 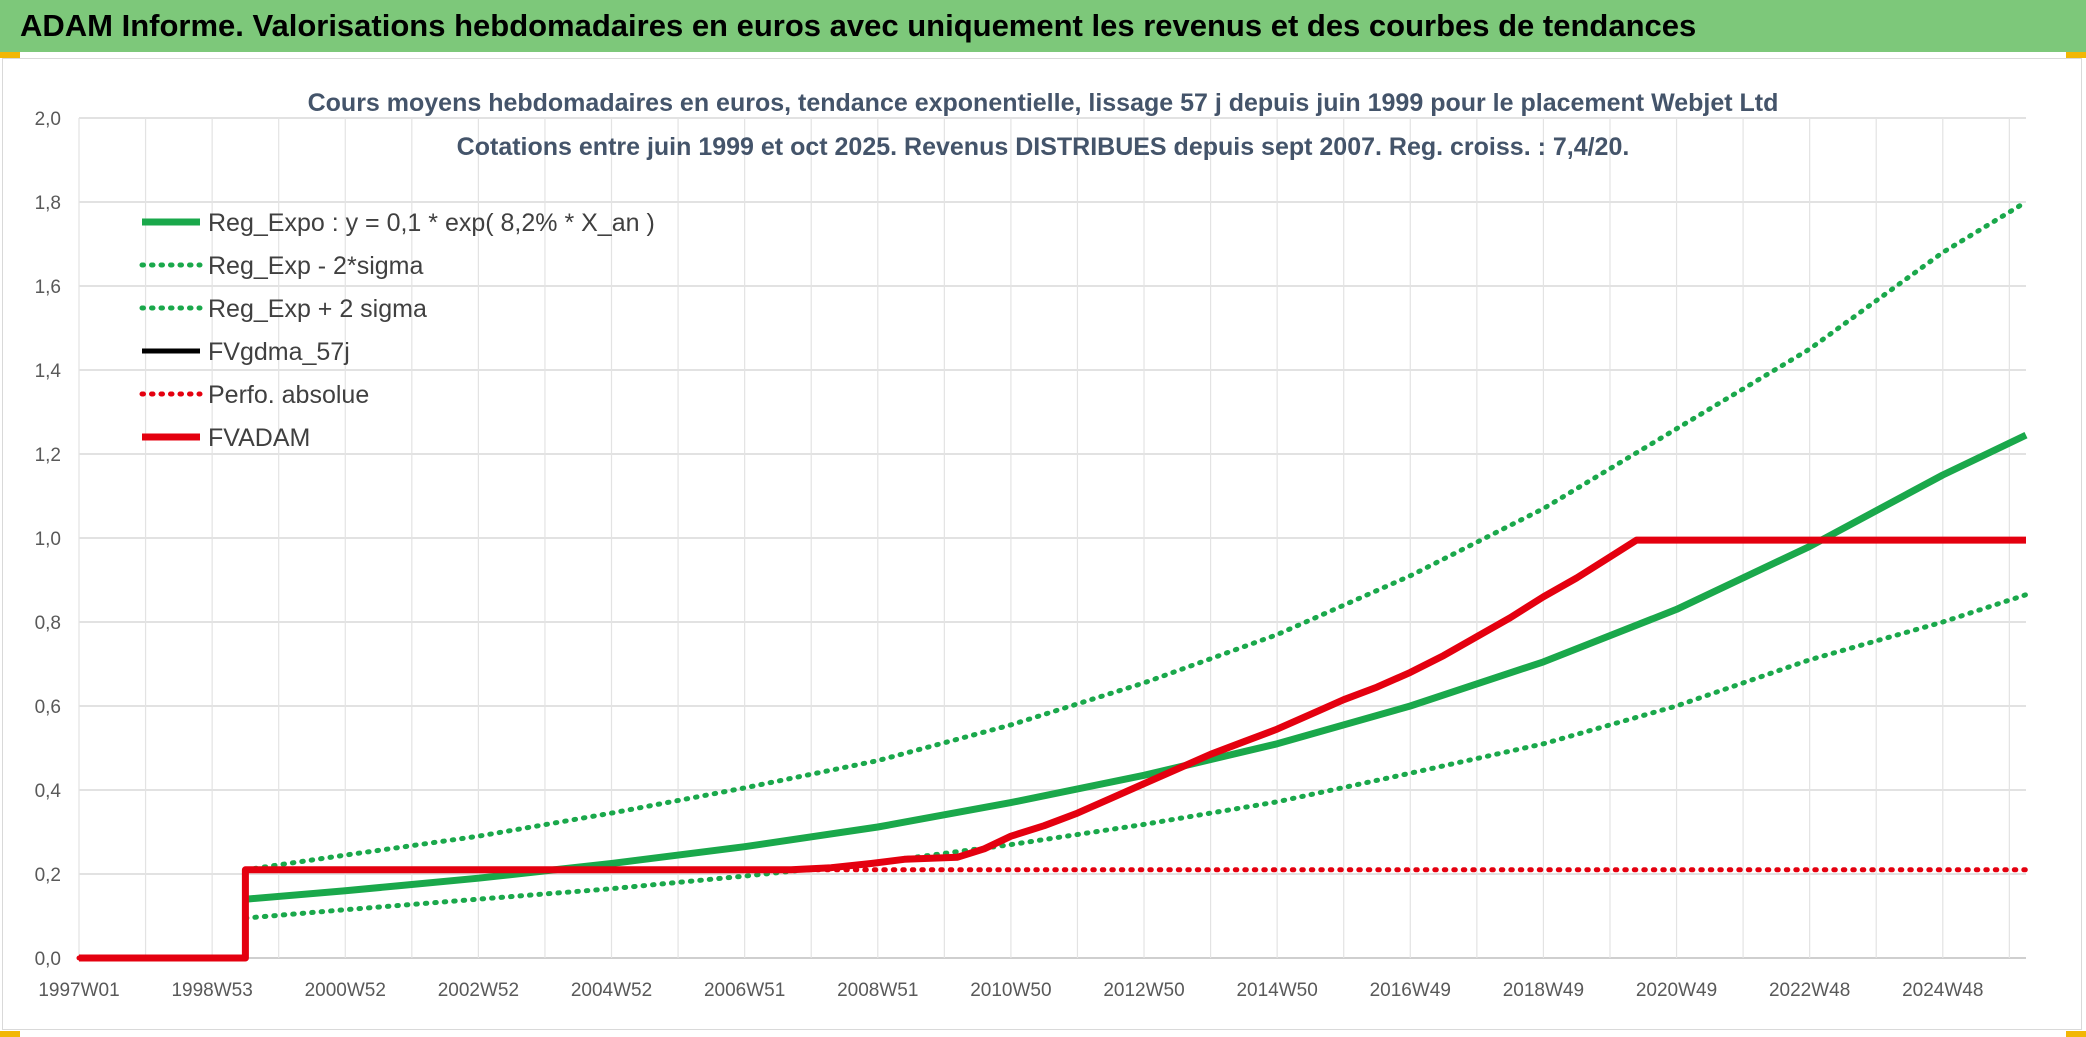 I want to click on x-tick-label: 2002W52, so click(x=478, y=990).